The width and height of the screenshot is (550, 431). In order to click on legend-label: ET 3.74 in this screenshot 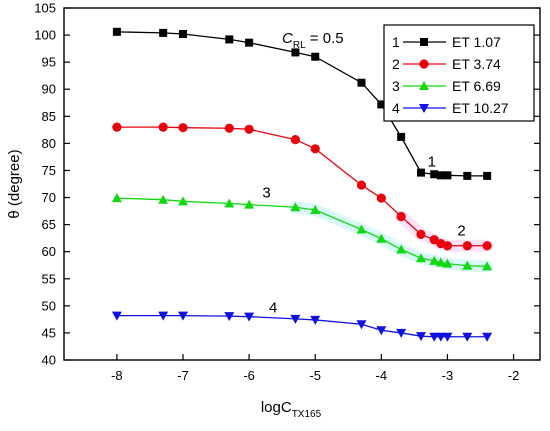, I will do `click(476, 64)`.